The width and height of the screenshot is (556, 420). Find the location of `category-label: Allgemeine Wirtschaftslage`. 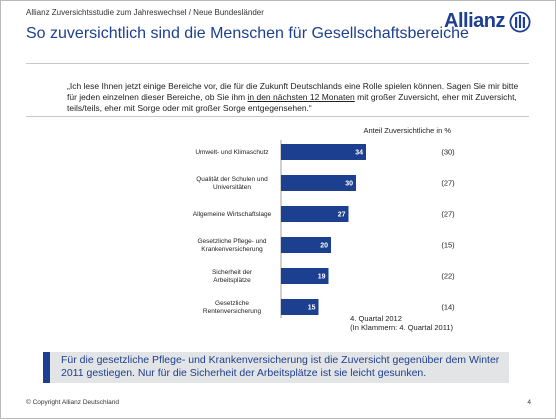

category-label: Allgemeine Wirtschaftslage is located at coordinates (232, 214).